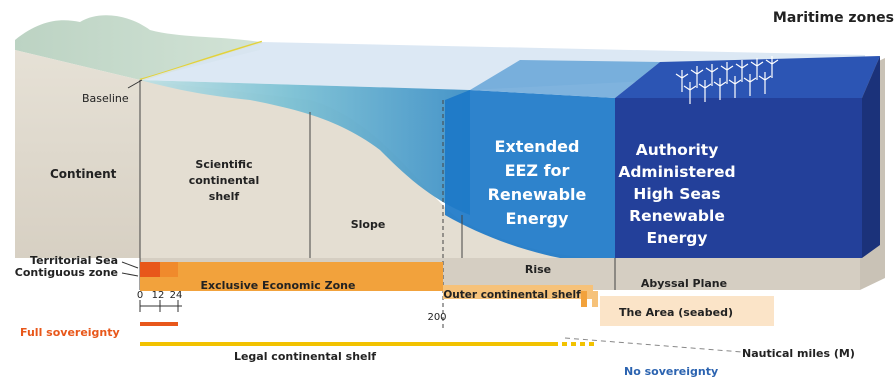 The image size is (894, 381). What do you see at coordinates (150, 269) in the screenshot?
I see `territorial-sea-band` at bounding box center [150, 269].